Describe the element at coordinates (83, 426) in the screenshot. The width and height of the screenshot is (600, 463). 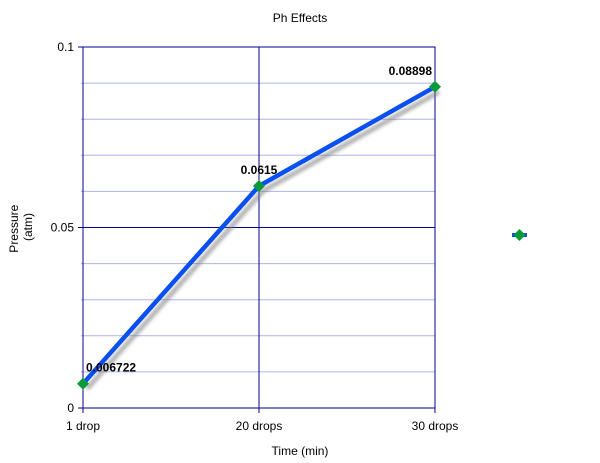
I see `x-tick-label: 1 drop` at that location.